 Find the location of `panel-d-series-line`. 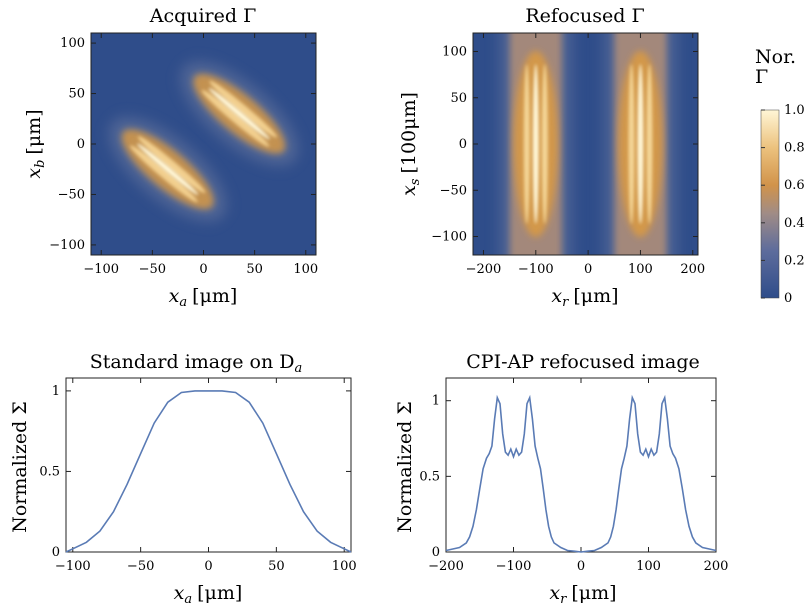

panel-d-series-line is located at coordinates (581, 473).